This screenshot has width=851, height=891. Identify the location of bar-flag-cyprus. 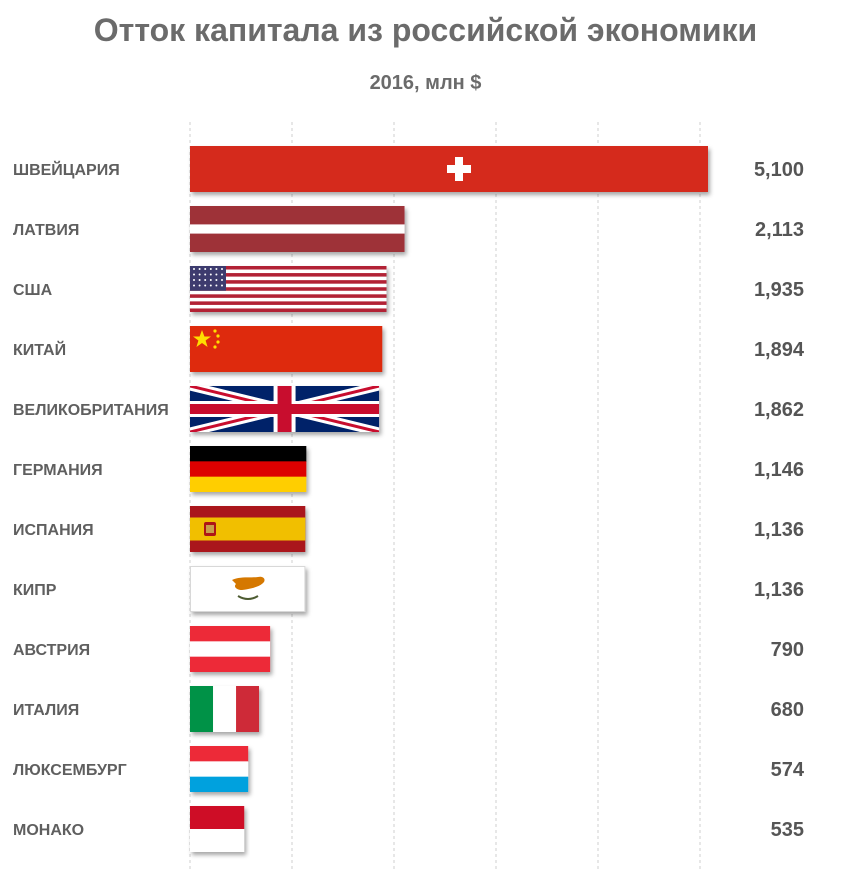
(248, 589).